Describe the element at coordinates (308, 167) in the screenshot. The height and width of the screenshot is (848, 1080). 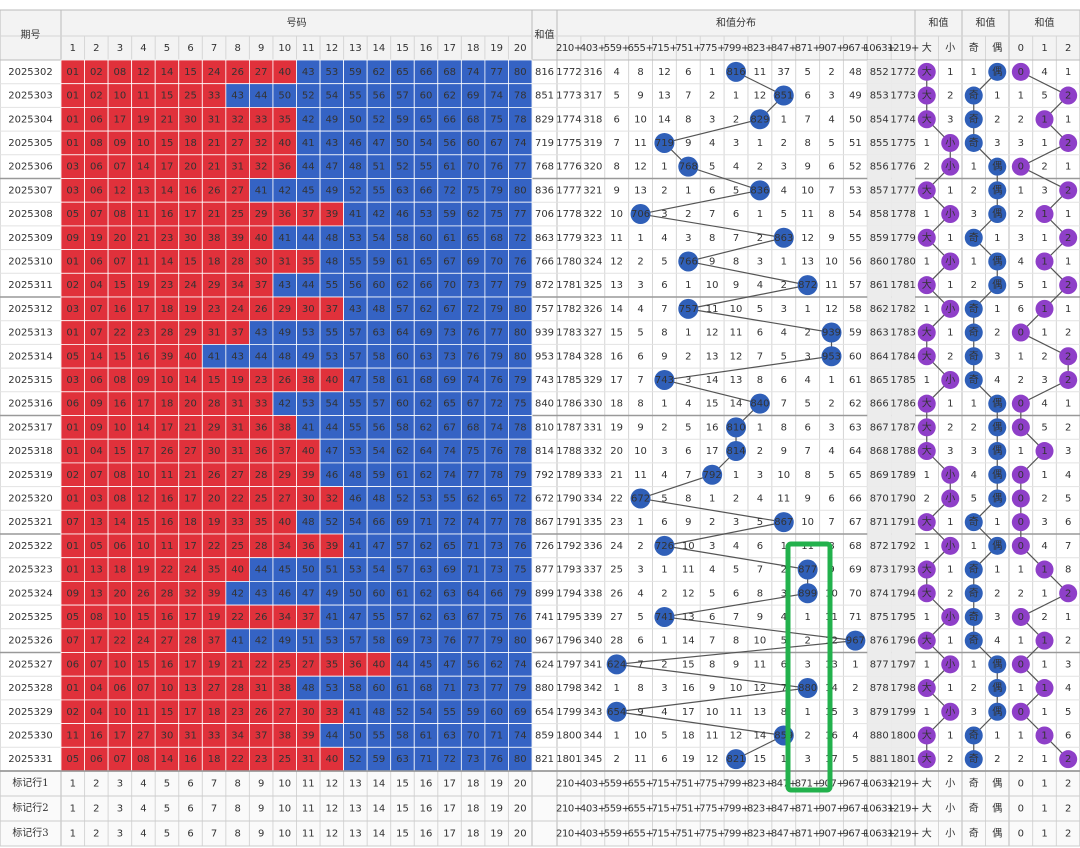
I see `number-text: 44` at that location.